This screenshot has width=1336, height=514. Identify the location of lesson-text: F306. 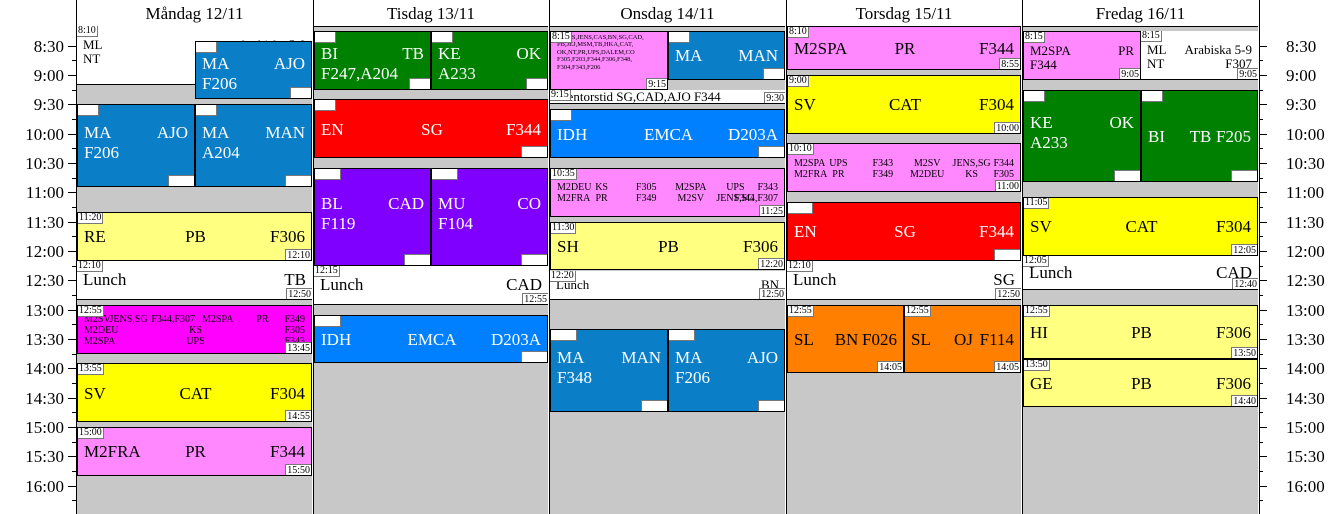
(760, 247).